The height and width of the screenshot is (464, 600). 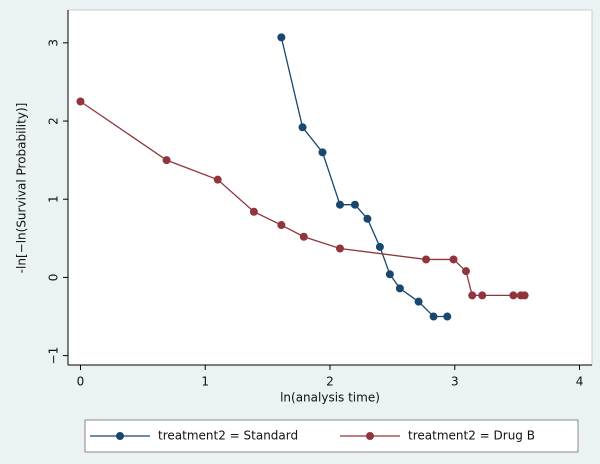 I want to click on legend-label: treatment2 = Standard, so click(x=228, y=436).